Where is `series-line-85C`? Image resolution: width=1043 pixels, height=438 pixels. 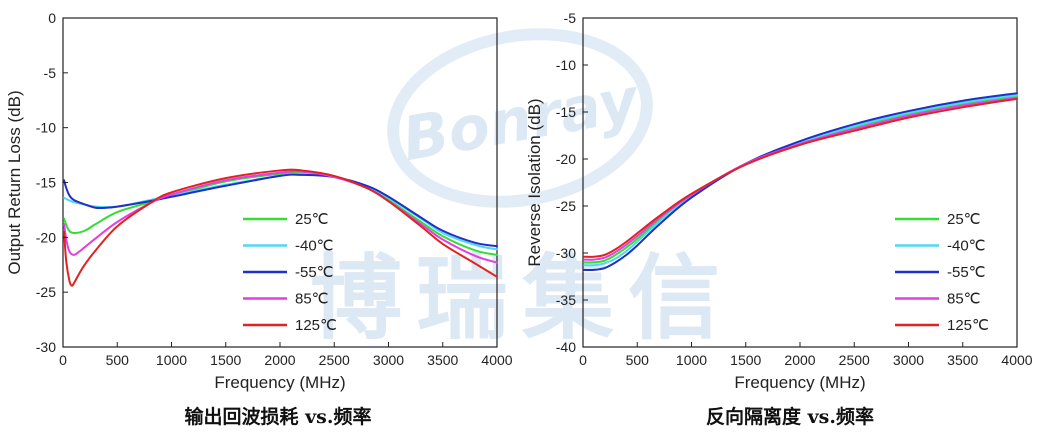 series-line-85C is located at coordinates (280, 217).